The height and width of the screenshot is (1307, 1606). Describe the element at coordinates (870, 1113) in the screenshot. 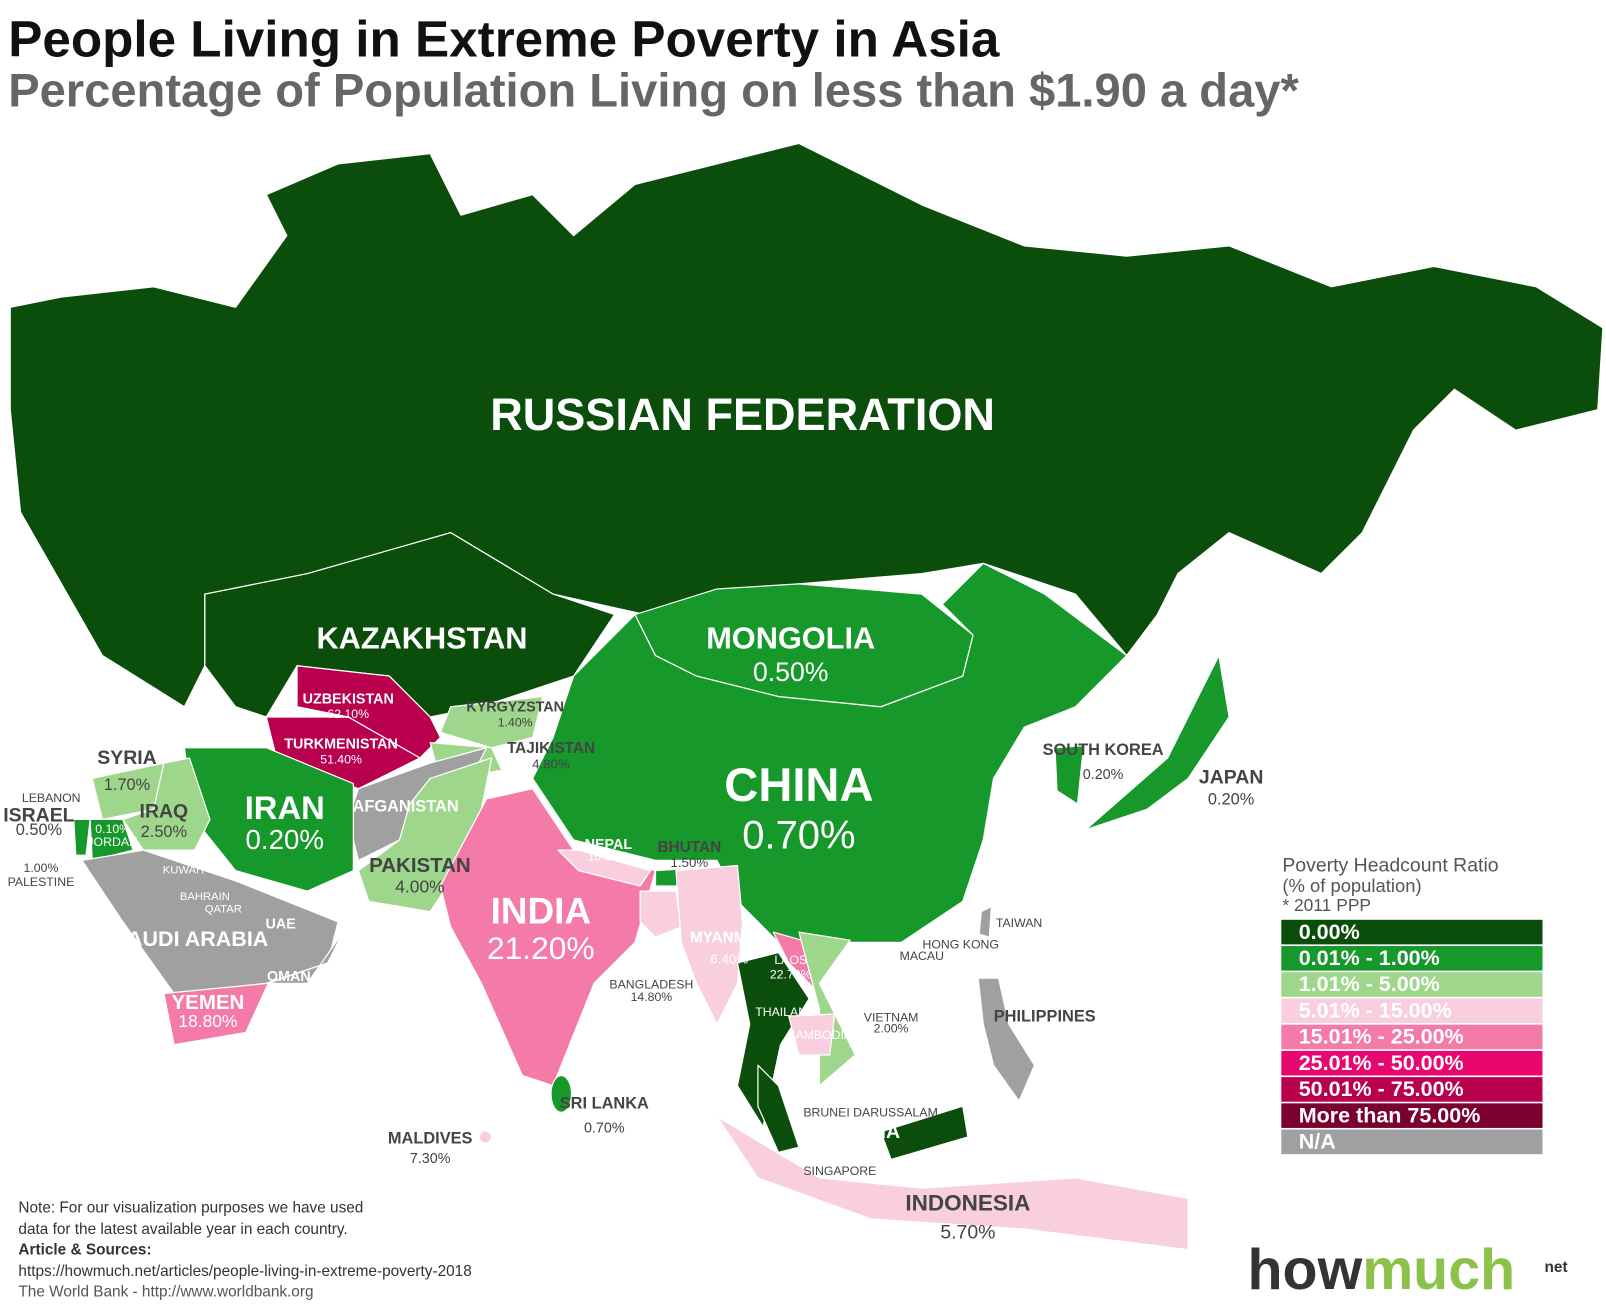

I see `country-name: BRUNEI DARUSSALAM` at that location.